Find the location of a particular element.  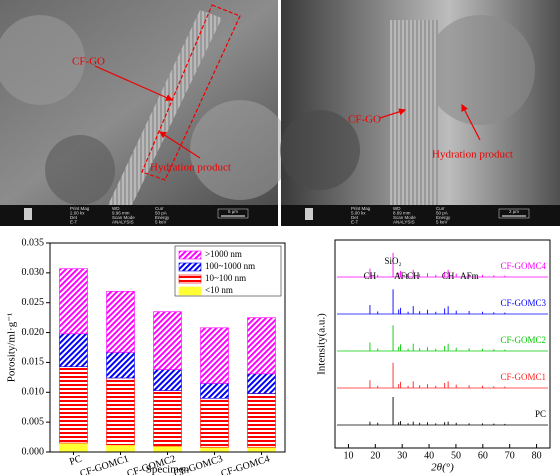

y-axis-label: Intensity(a.u.) is located at coordinates (322, 344).